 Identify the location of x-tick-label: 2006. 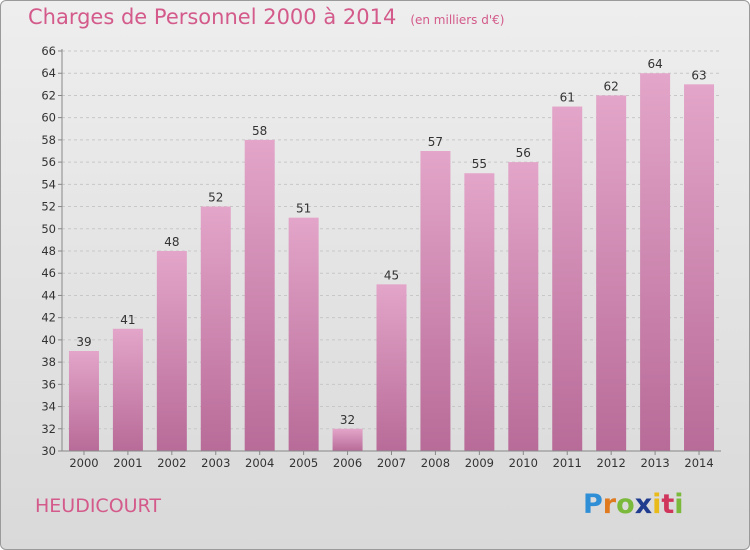
(347, 463).